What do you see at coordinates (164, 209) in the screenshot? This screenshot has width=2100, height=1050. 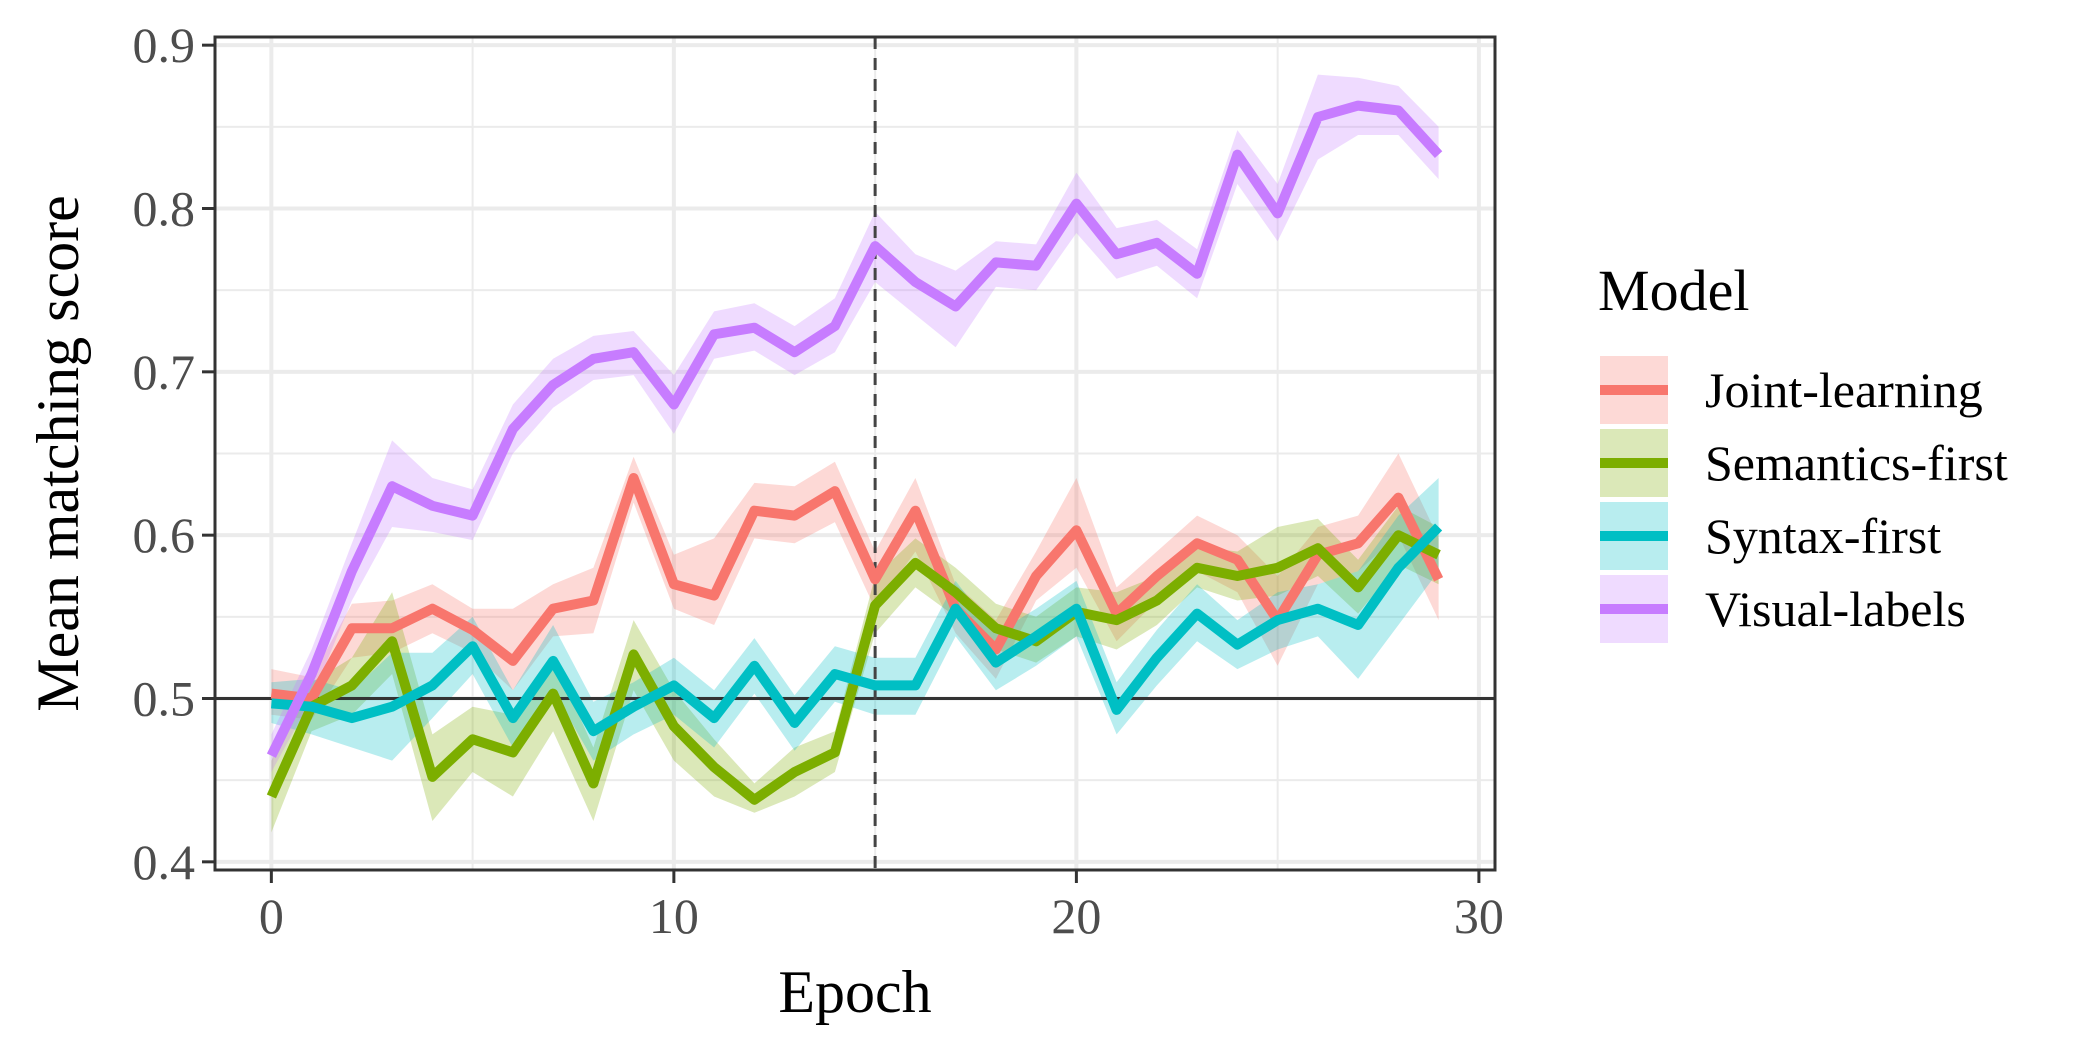 I see `y-tick-label: 0.8` at bounding box center [164, 209].